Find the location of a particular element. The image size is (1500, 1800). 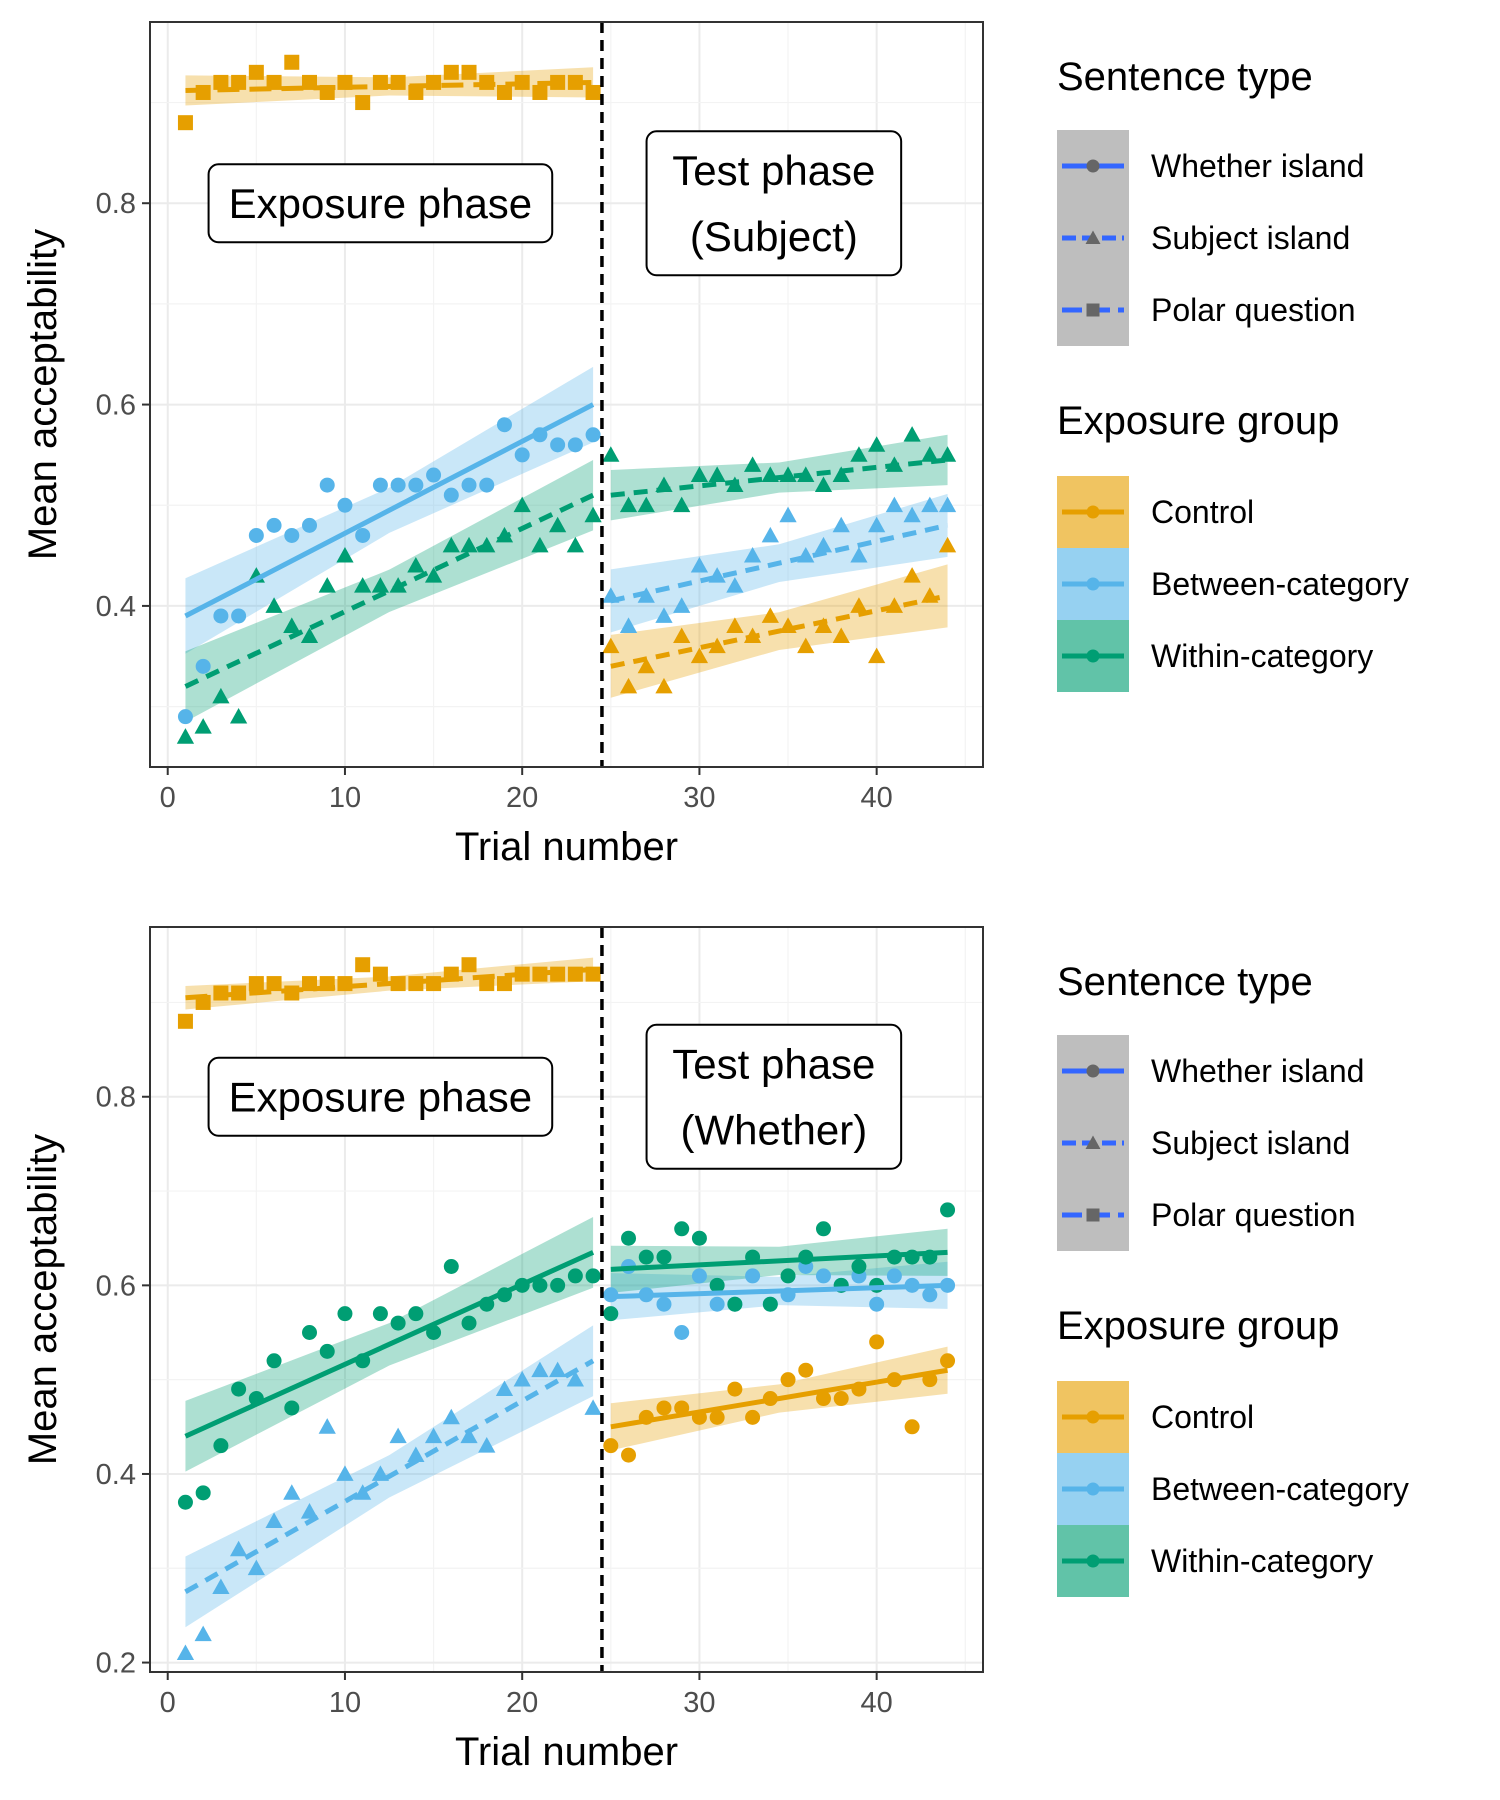

legend-label: Within-category is located at coordinates (1262, 656).